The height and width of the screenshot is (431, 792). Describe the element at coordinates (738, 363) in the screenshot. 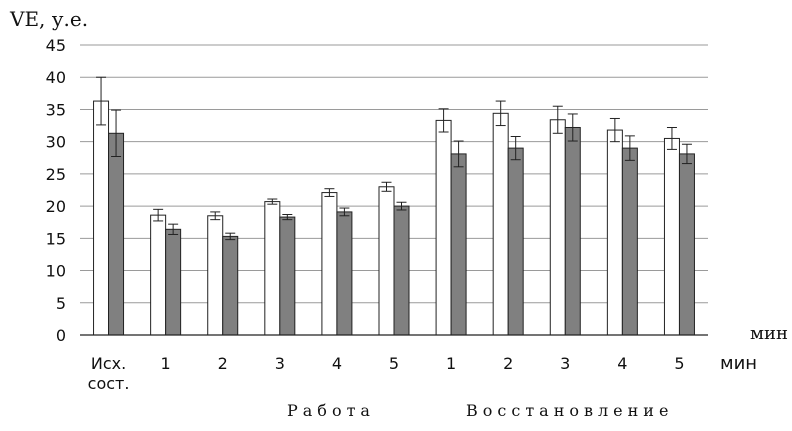

I see `x-unit-label: мин` at that location.